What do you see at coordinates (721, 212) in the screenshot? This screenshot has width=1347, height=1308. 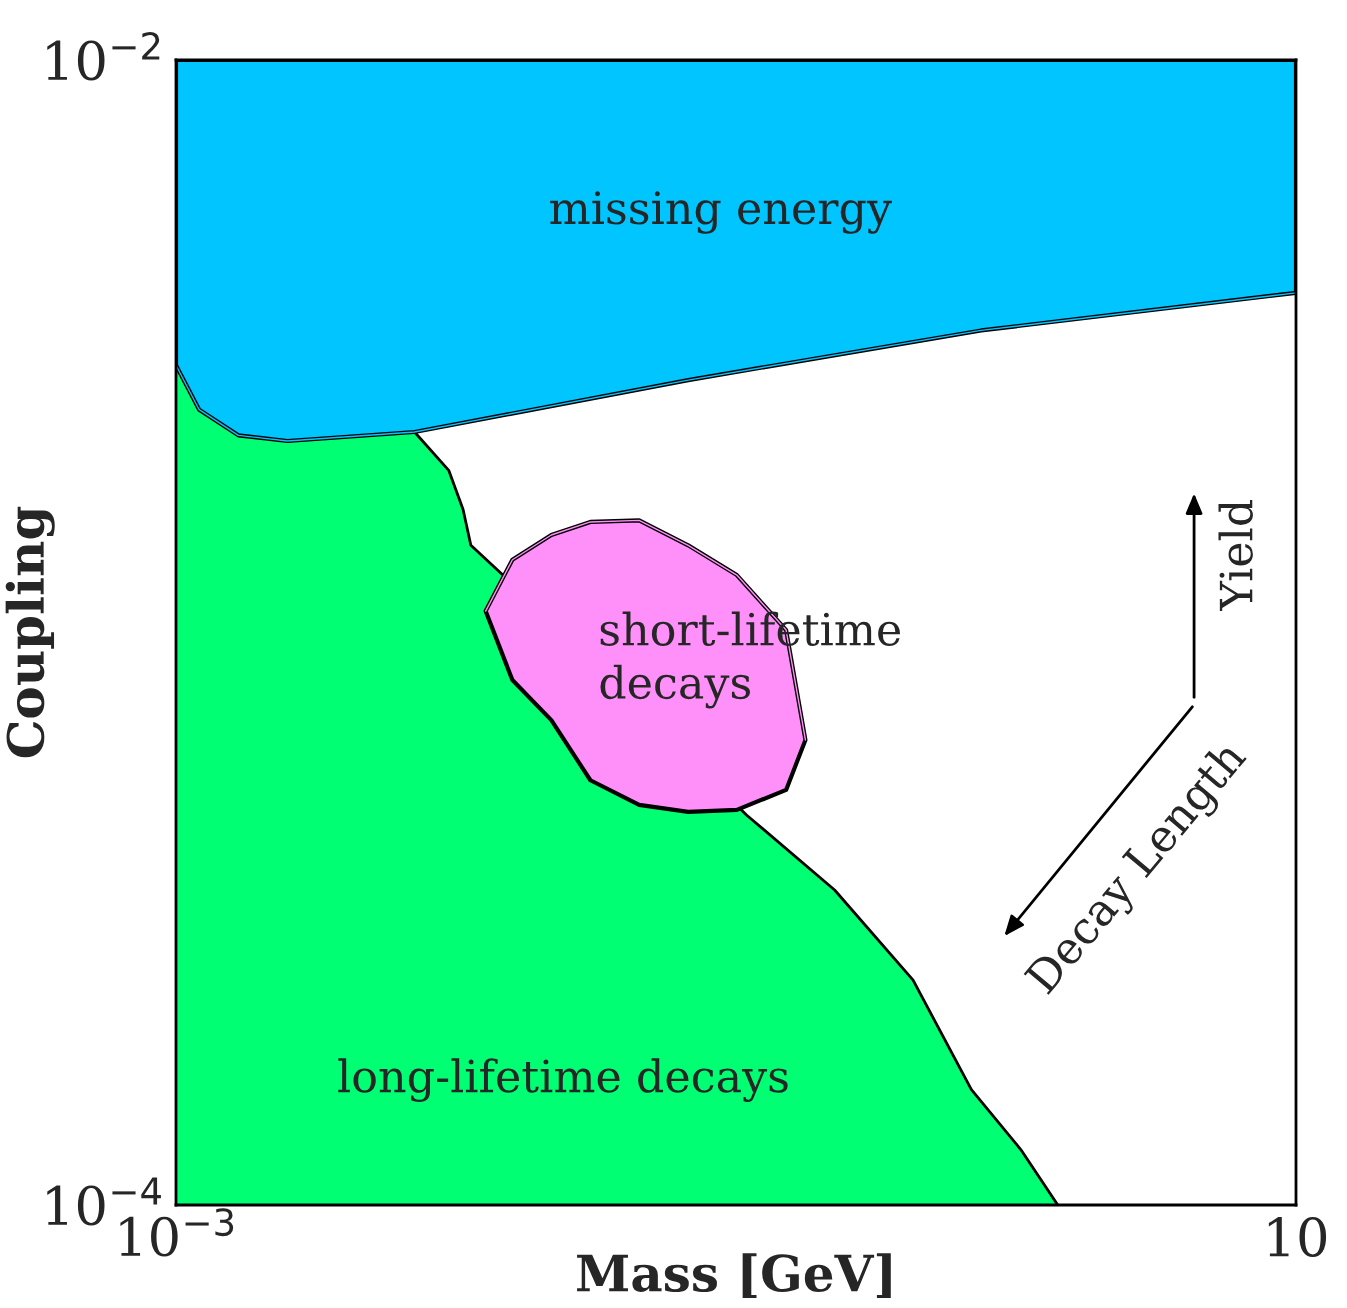 I see `annotation: missing energy` at bounding box center [721, 212].